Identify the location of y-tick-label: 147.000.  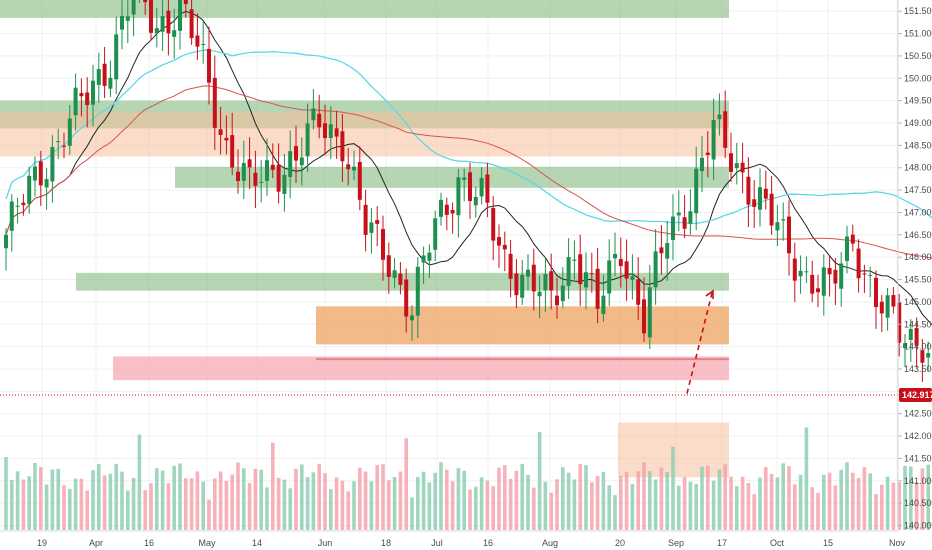
(918, 212).